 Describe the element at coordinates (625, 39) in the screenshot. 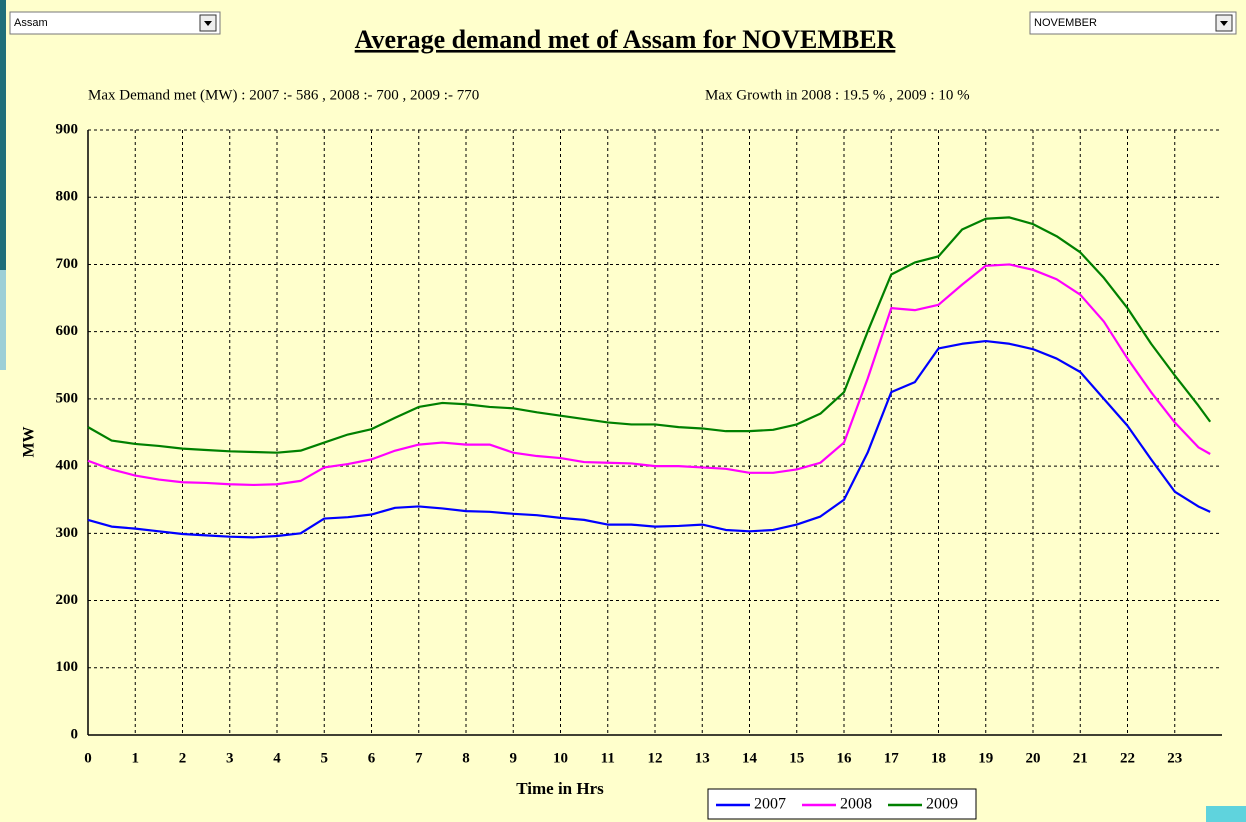

I see `chart-title: Average demand met of Assam for NOVEMBER` at that location.